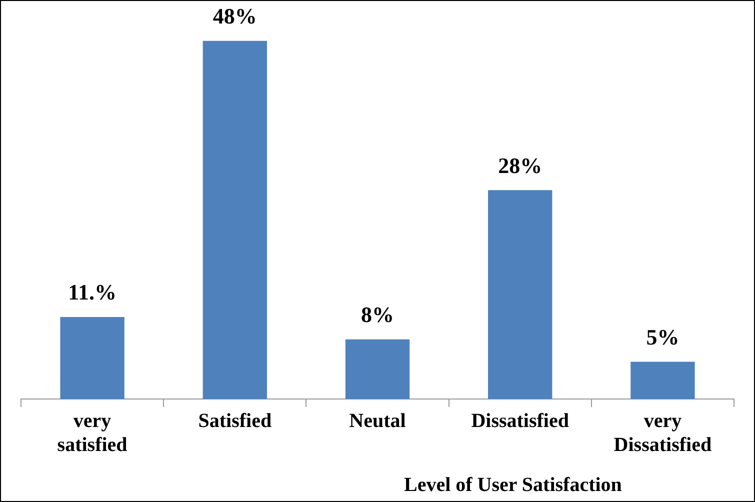 This screenshot has height=502, width=755. What do you see at coordinates (663, 433) in the screenshot?
I see `x-tick-label: very Dissatisfied` at bounding box center [663, 433].